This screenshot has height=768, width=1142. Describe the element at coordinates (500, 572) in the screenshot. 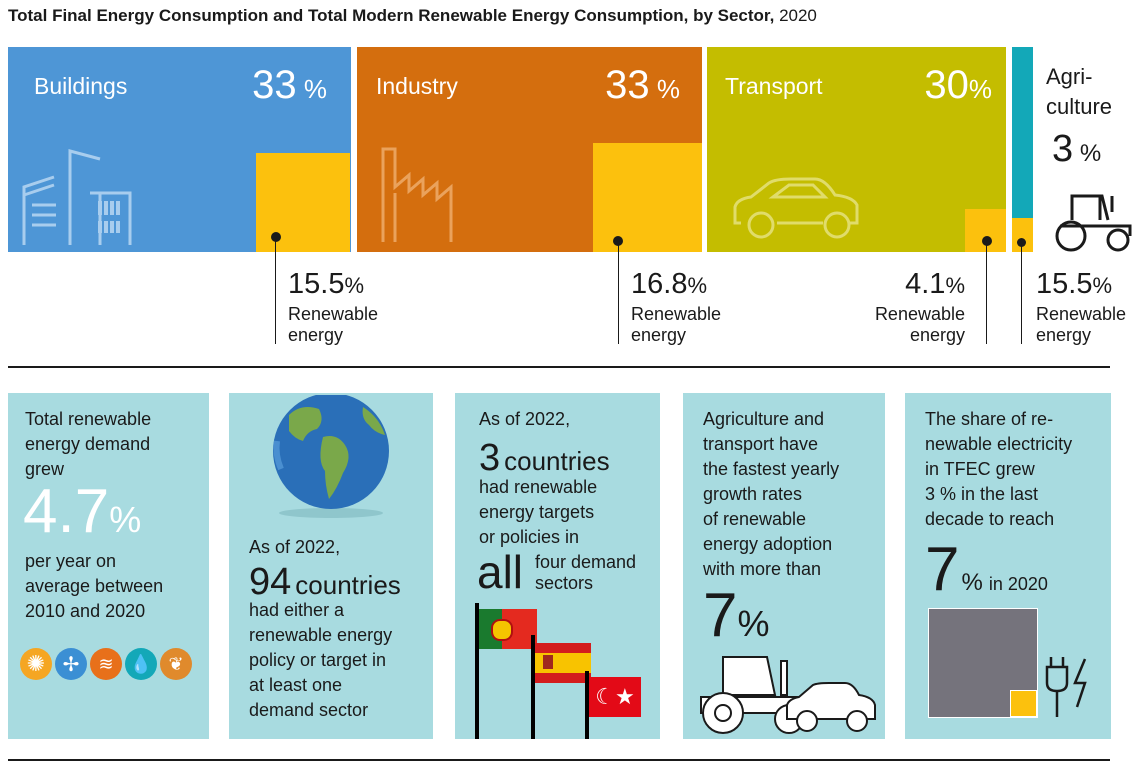

I see `fact-big-word: all` at that location.